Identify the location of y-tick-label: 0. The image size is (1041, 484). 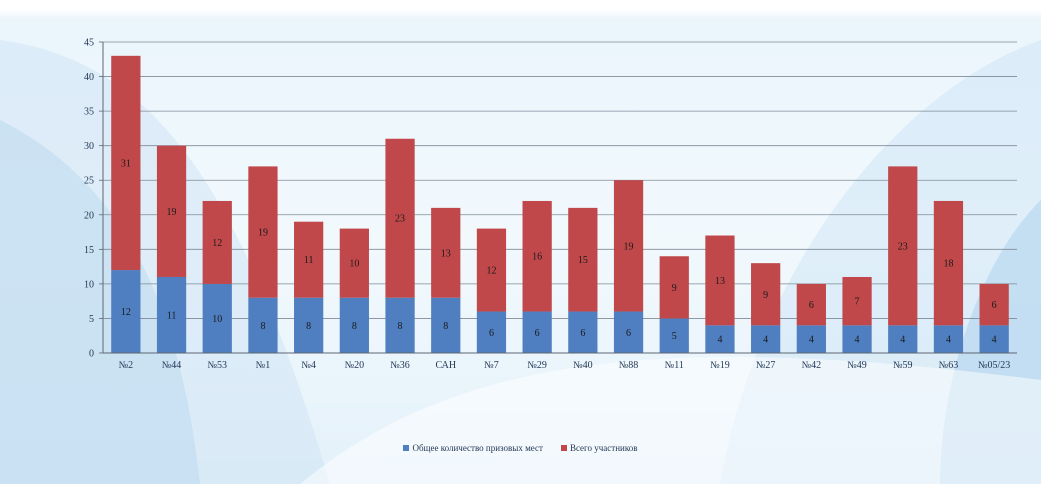
(91, 354).